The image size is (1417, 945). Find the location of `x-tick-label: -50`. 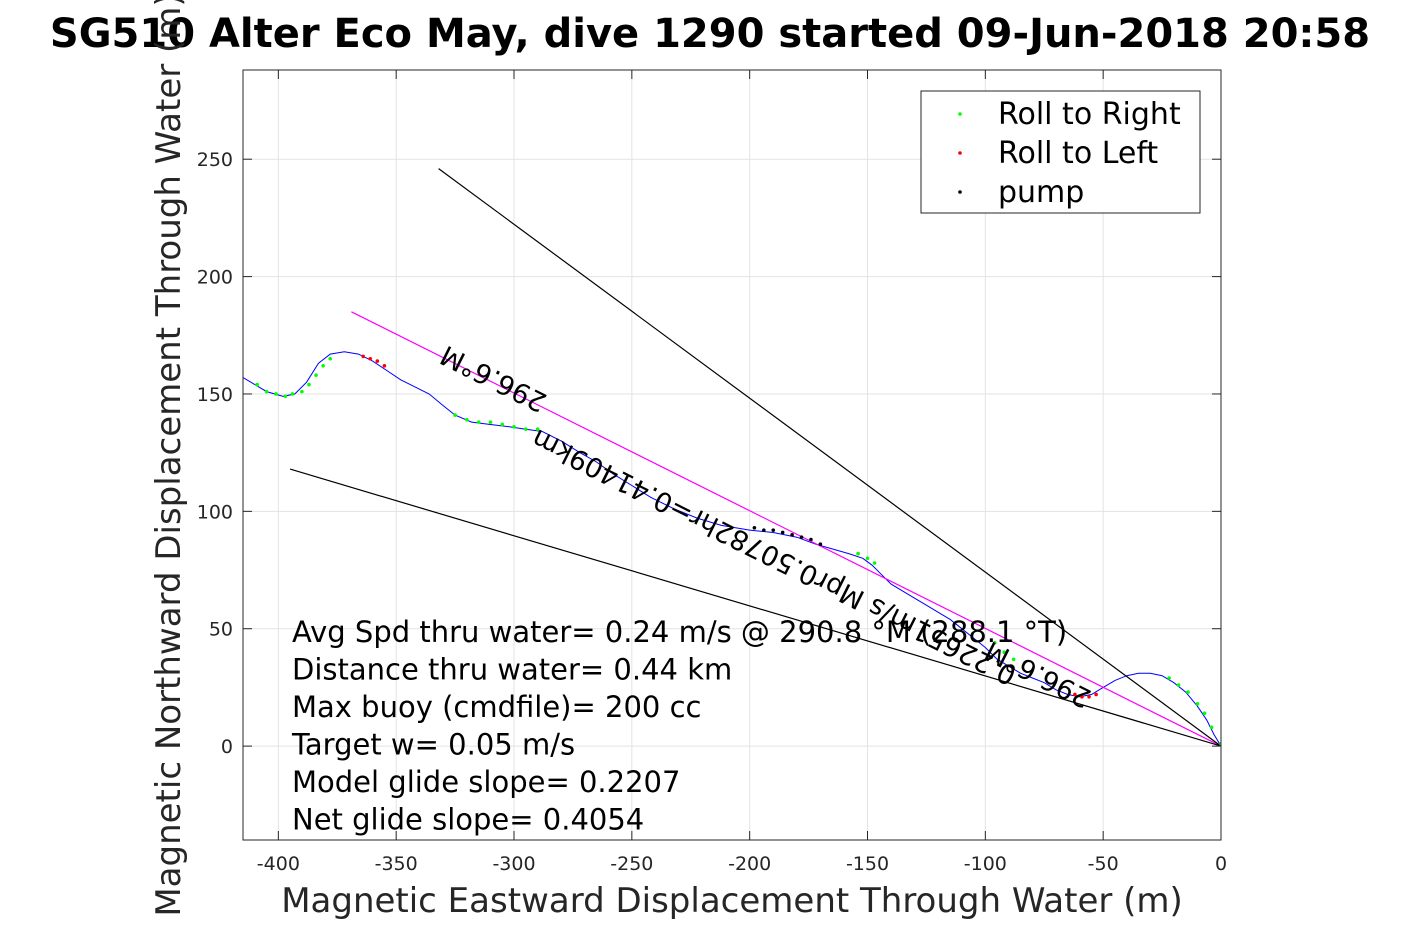

x-tick-label: -50 is located at coordinates (1103, 864).